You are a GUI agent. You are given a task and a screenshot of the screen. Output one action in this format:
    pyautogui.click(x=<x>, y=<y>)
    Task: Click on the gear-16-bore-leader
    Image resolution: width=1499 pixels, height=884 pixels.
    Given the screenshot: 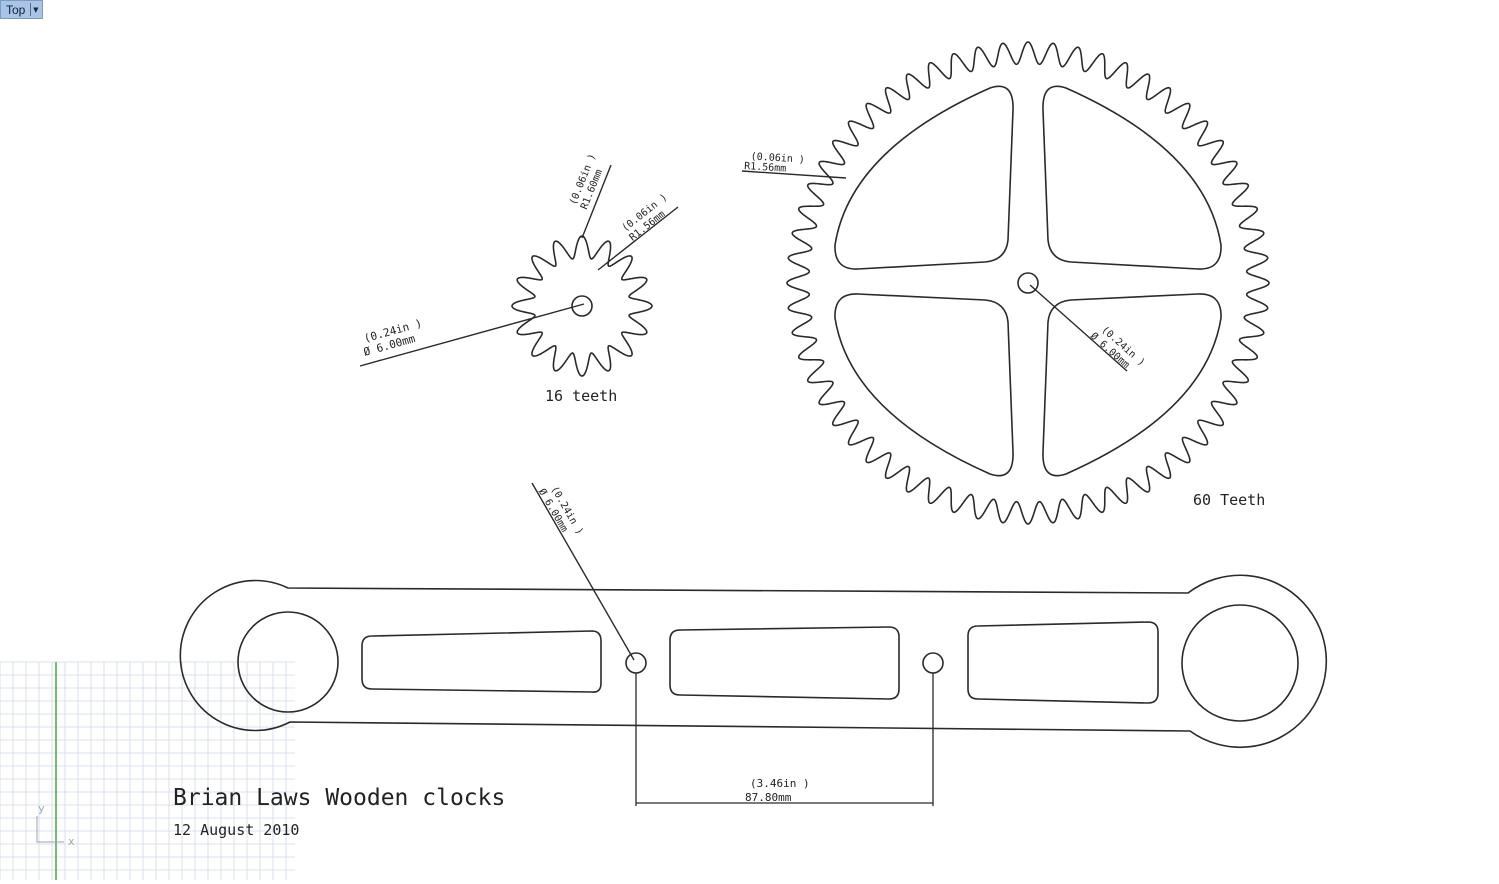 What is the action you would take?
    pyautogui.click(x=472, y=335)
    